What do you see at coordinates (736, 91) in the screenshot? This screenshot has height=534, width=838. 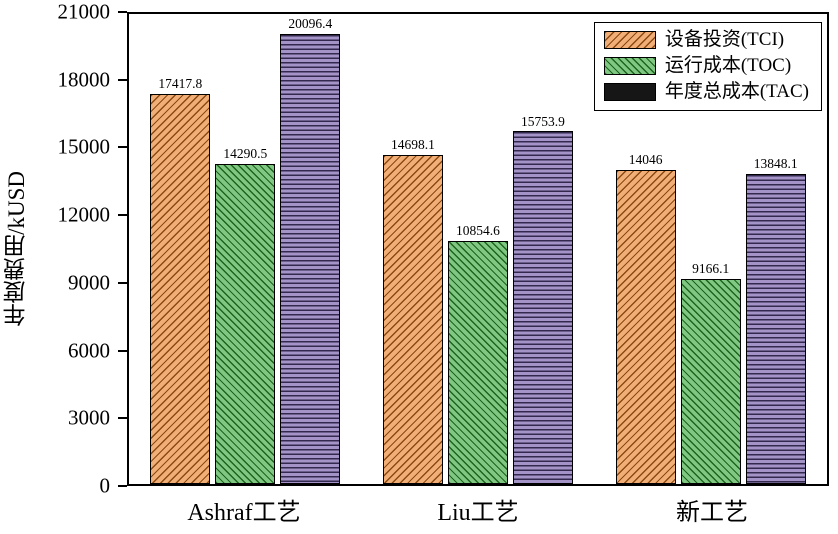 I see `legend-label: 年度总成本(TAC)` at bounding box center [736, 91].